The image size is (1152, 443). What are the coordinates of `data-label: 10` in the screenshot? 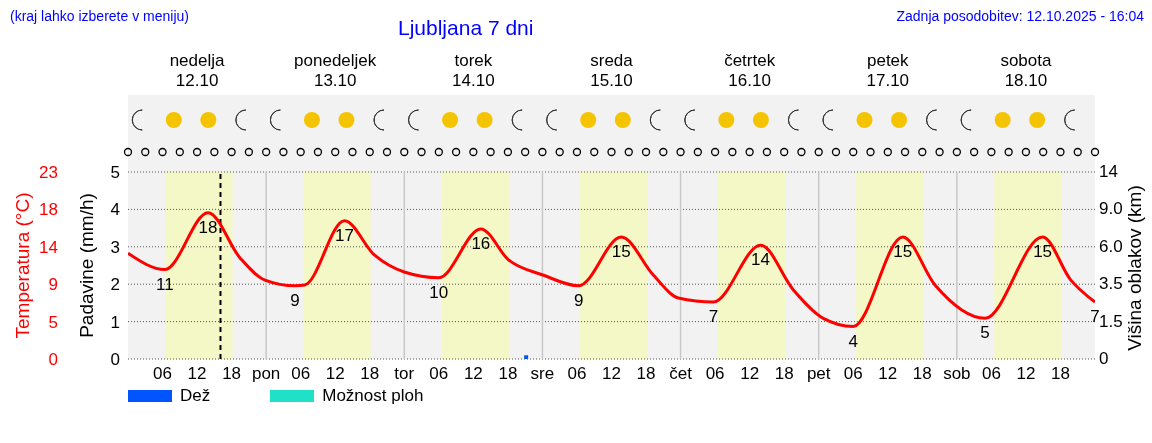 It's located at (439, 292).